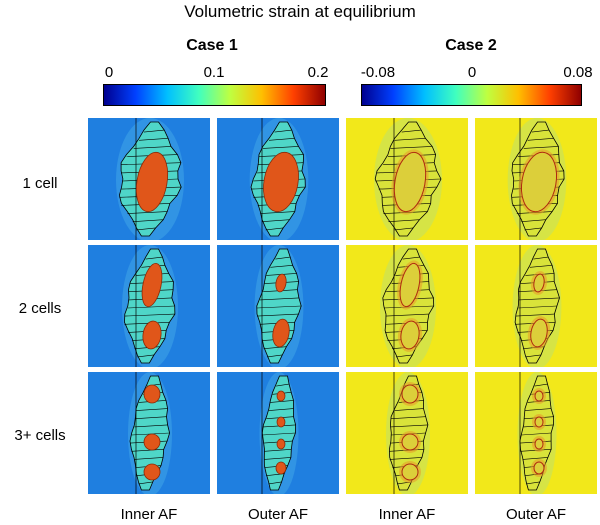  I want to click on col-label-inner-af-case-1: Inner AF, so click(149, 514).